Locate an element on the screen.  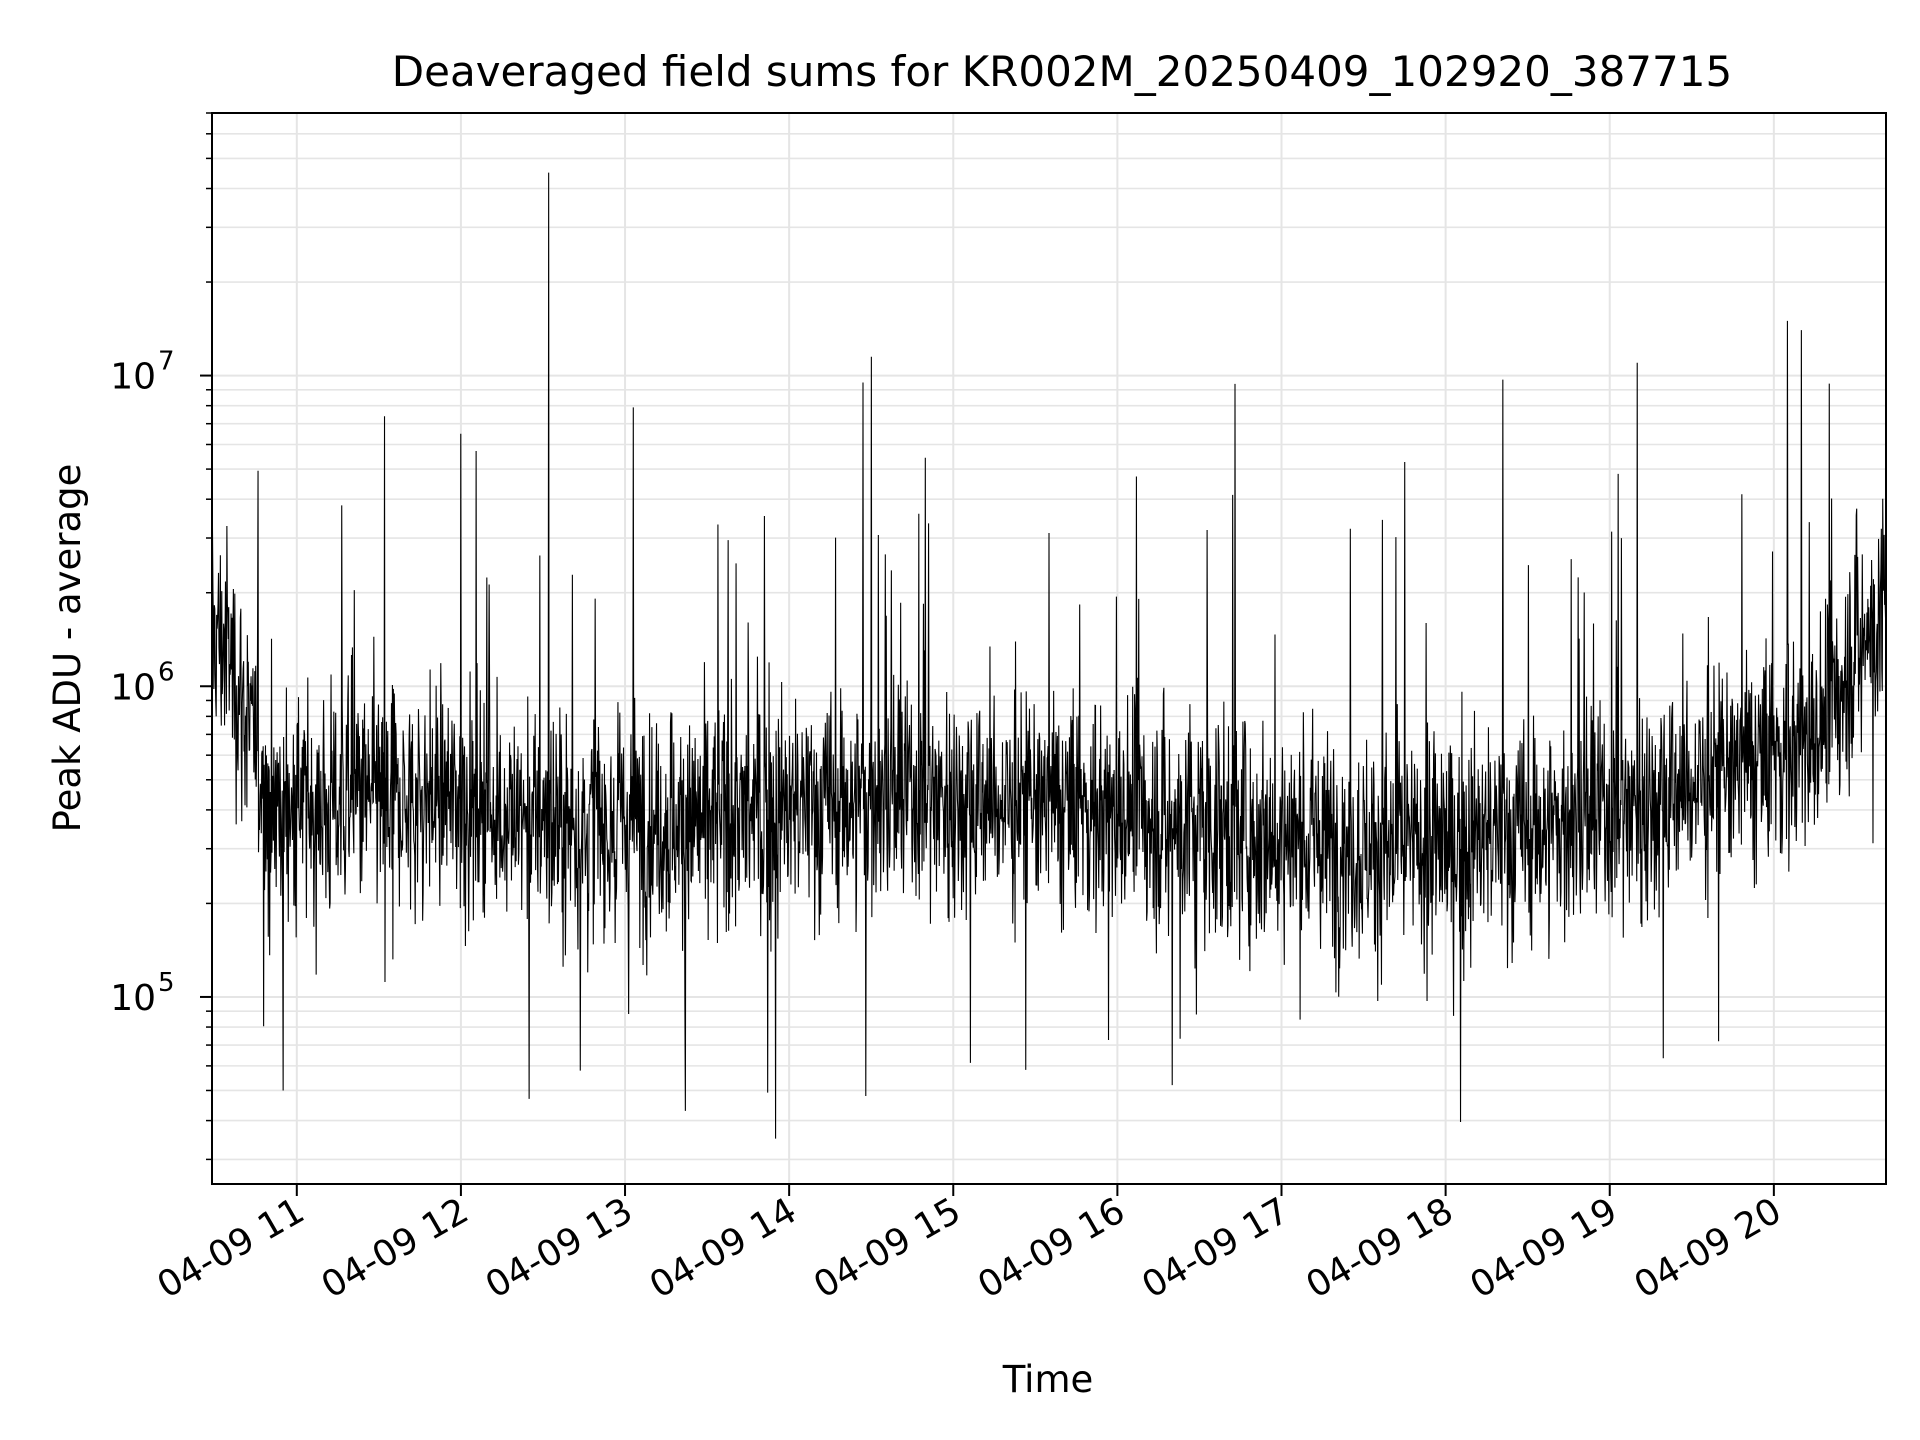
x-tick-label: 04-09 12 is located at coordinates (395, 1248).